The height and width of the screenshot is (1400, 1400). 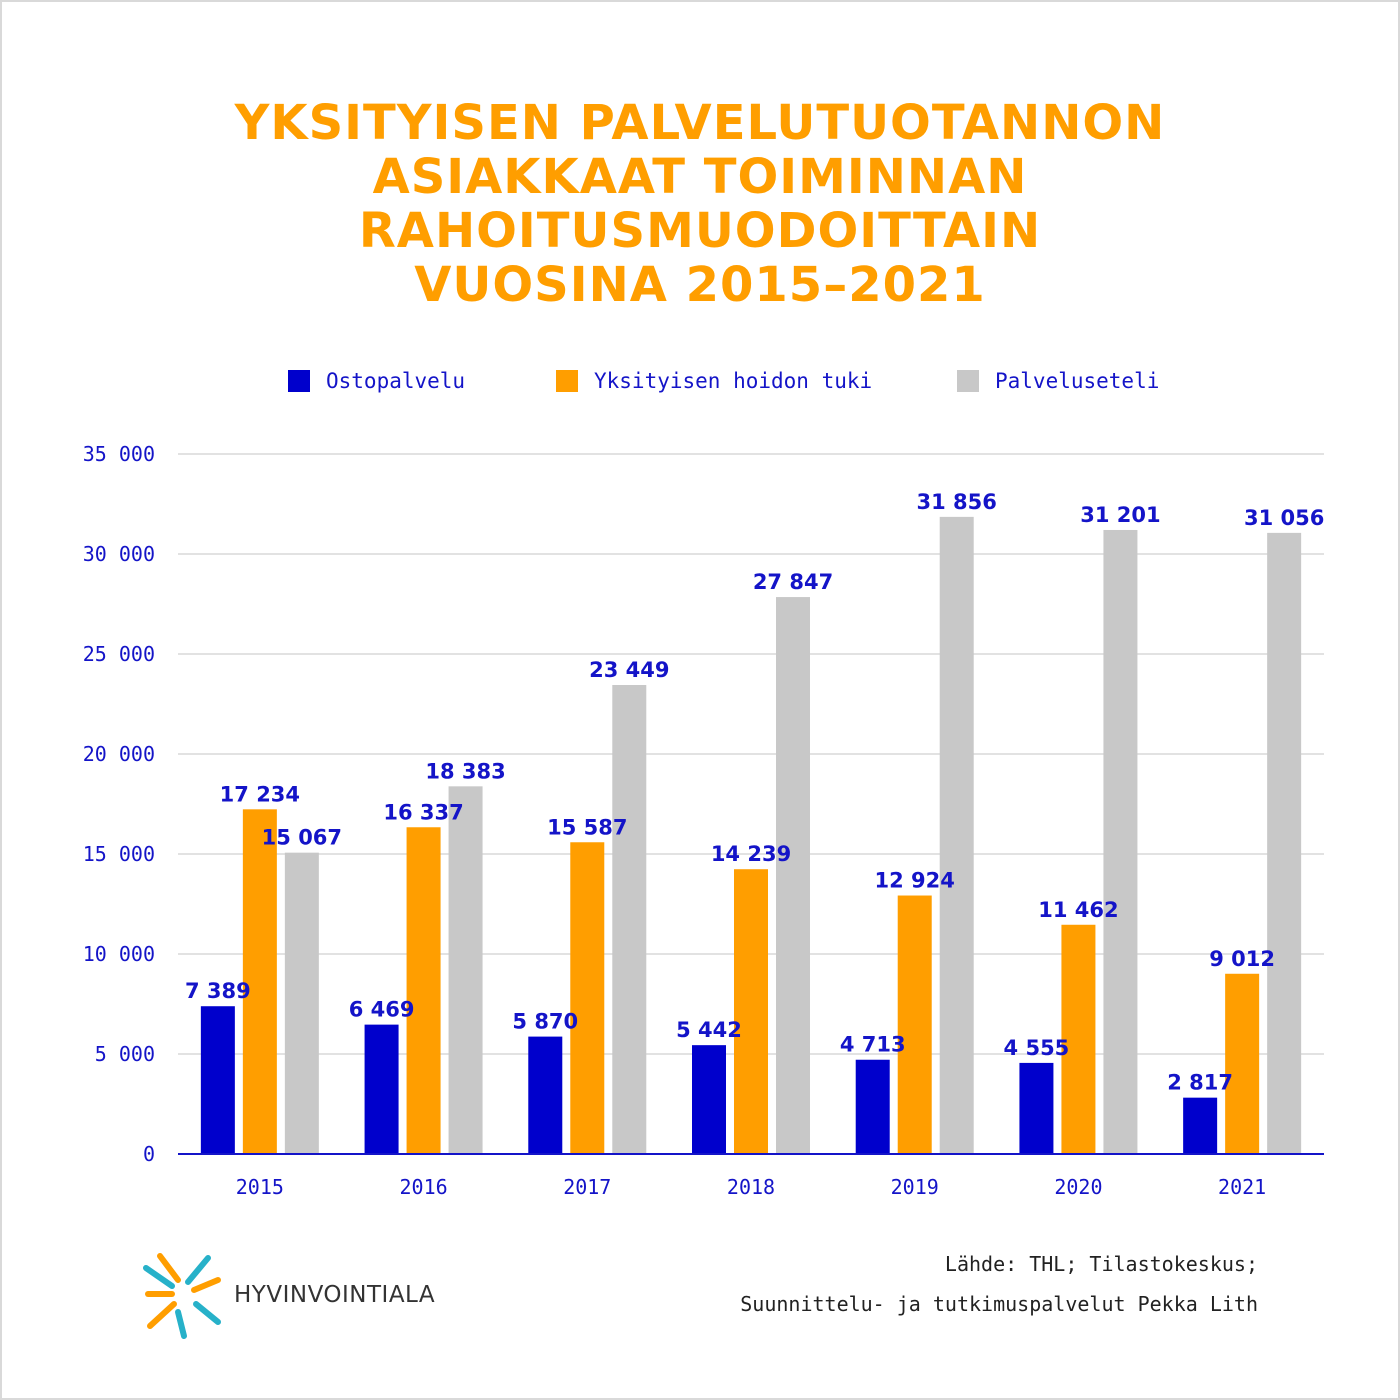 What do you see at coordinates (700, 123) in the screenshot?
I see `title-line-1: YKSITYISEN PALVELUTUOTANNON` at bounding box center [700, 123].